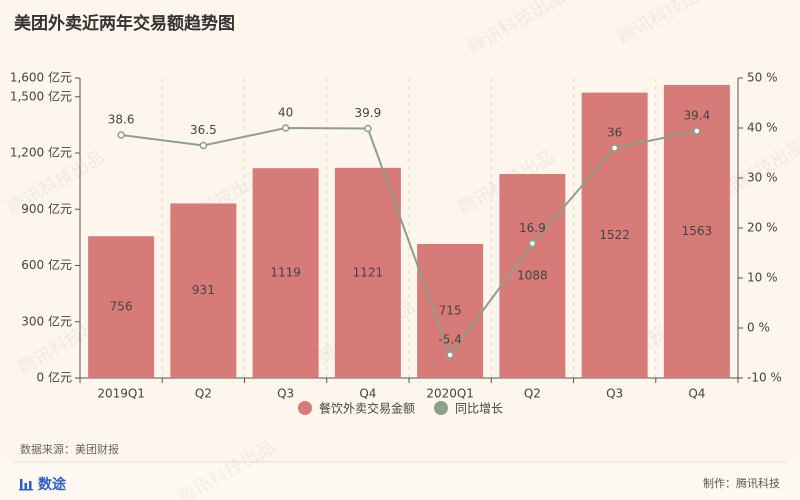  Describe the element at coordinates (762, 178) in the screenshot. I see `y2-tick-label: 30 %` at that location.